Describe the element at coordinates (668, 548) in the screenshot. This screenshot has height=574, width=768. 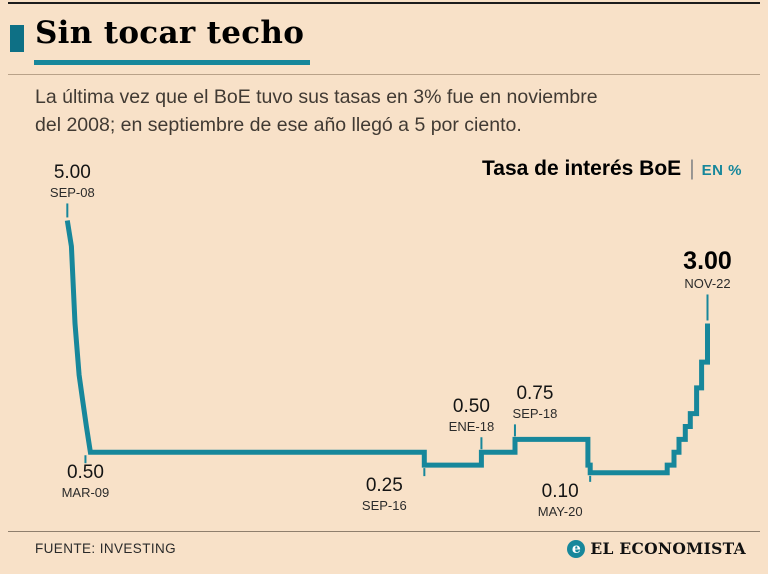
I see `brand-name: EL ECONOMISTA` at that location.